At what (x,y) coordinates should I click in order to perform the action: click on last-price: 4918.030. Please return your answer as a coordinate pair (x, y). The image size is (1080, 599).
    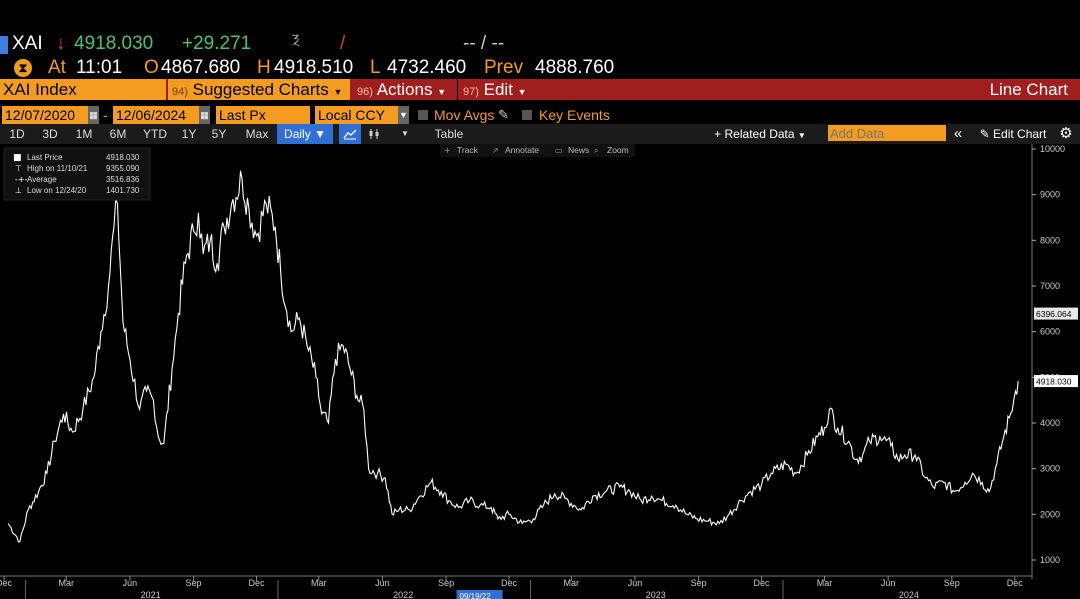
    Looking at the image, I should click on (114, 43).